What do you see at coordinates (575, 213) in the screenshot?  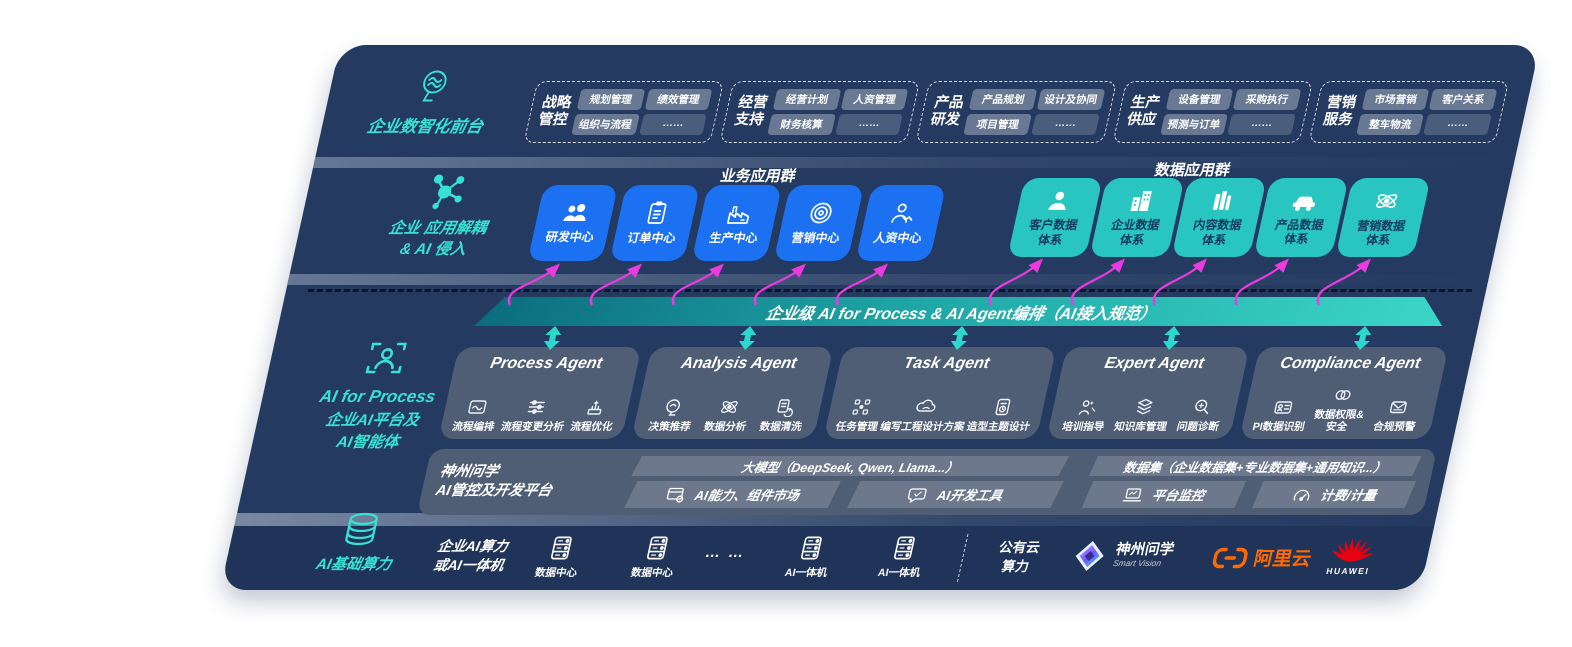 I see `rnd-people-icon` at bounding box center [575, 213].